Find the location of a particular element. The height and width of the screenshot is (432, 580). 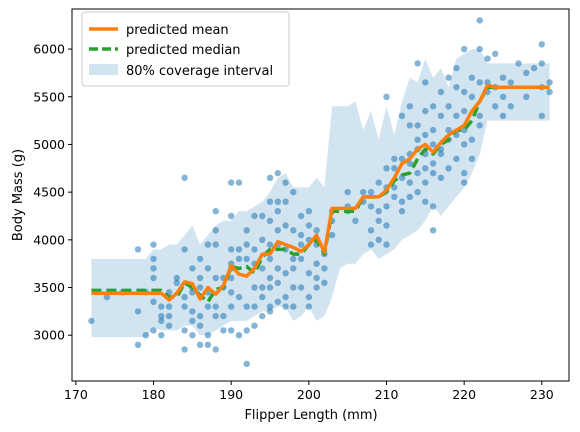

y-tick-label: 6000 is located at coordinates (49, 49).